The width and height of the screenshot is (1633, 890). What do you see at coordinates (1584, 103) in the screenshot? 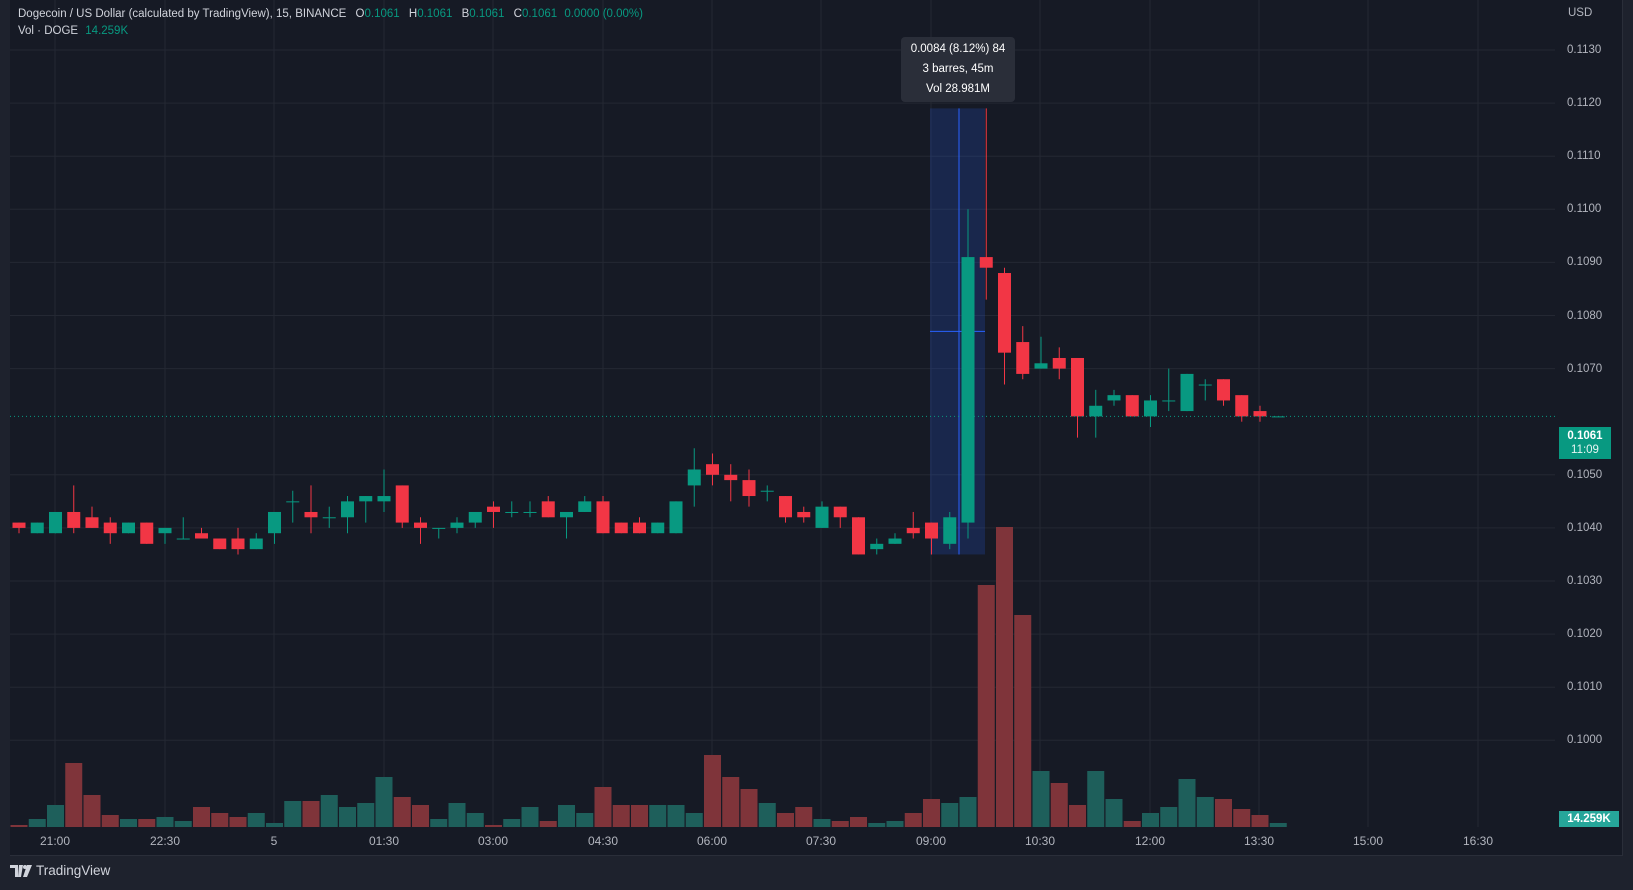
I see `price-tick: 0.1120` at bounding box center [1584, 103].